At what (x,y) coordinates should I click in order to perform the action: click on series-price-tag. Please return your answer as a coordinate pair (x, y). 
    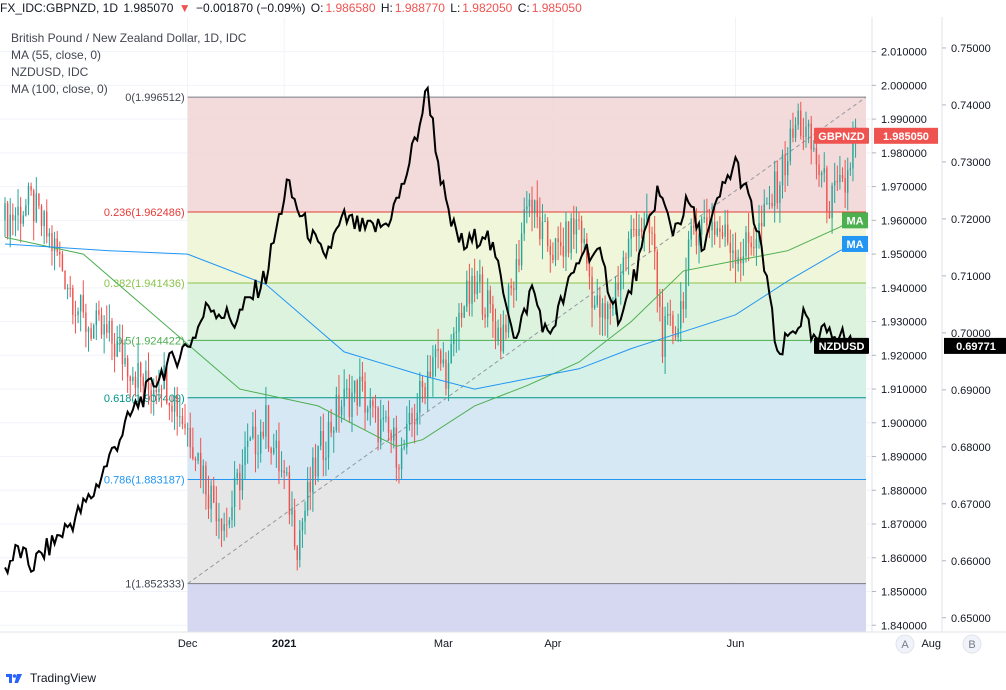
    Looking at the image, I should click on (975, 345).